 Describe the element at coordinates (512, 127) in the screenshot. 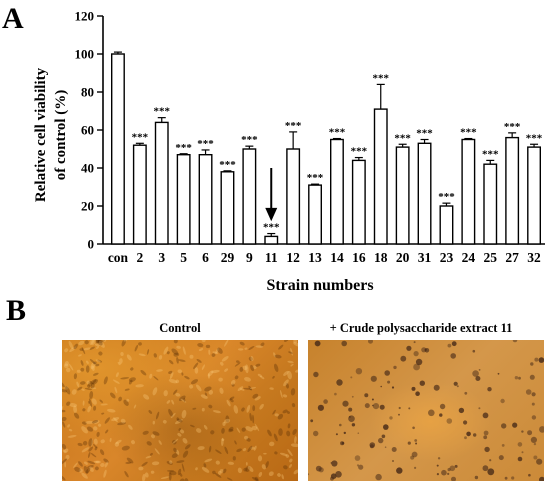

I see `significance-label-27: ***` at that location.